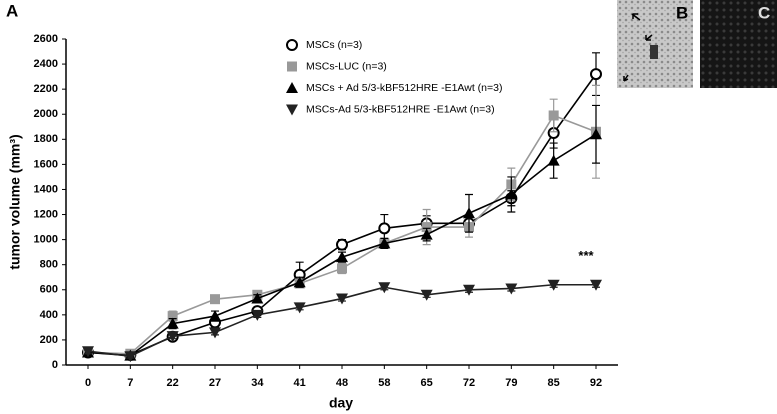 This screenshot has width=777, height=414. What do you see at coordinates (46, 164) in the screenshot?
I see `y-tick-label: 1600` at bounding box center [46, 164].